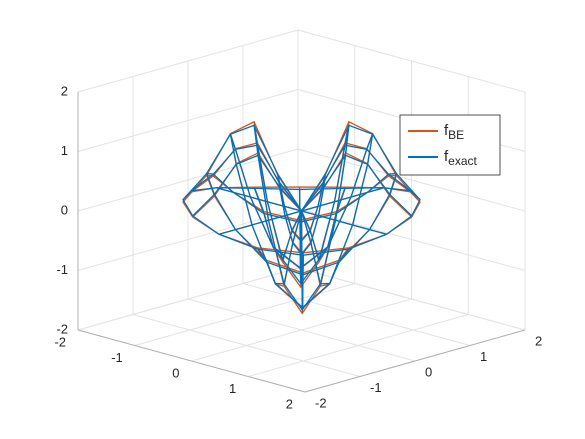 This screenshot has height=439, width=585. I want to click on y-tick-label: 0, so click(428, 371).